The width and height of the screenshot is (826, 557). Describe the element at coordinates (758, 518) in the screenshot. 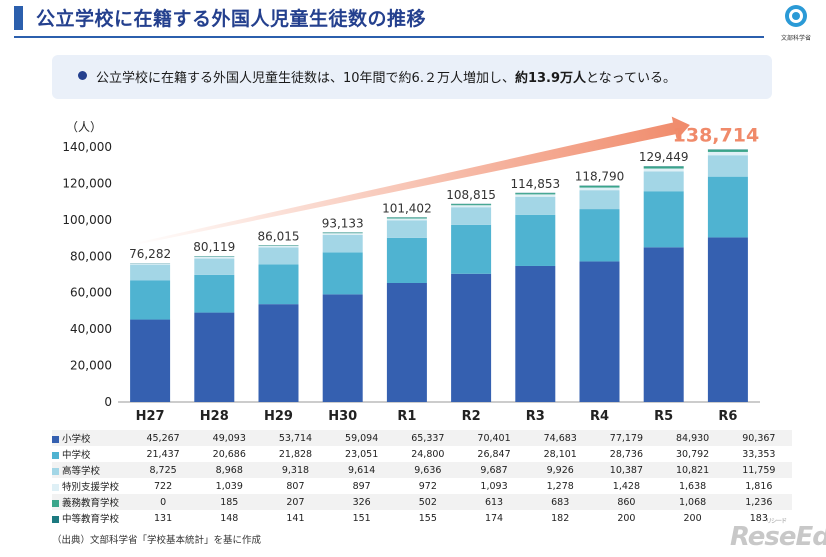

I see `table-cell: 183` at that location.